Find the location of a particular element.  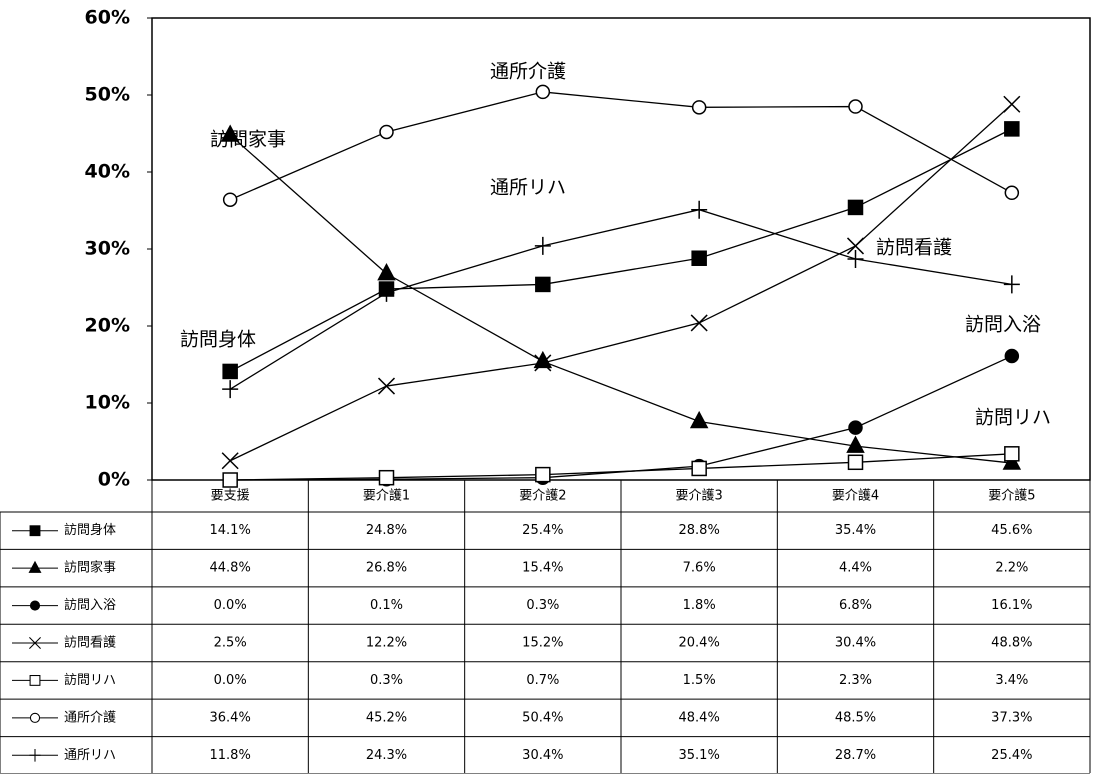

table-cell: 3.4% is located at coordinates (1011, 680).